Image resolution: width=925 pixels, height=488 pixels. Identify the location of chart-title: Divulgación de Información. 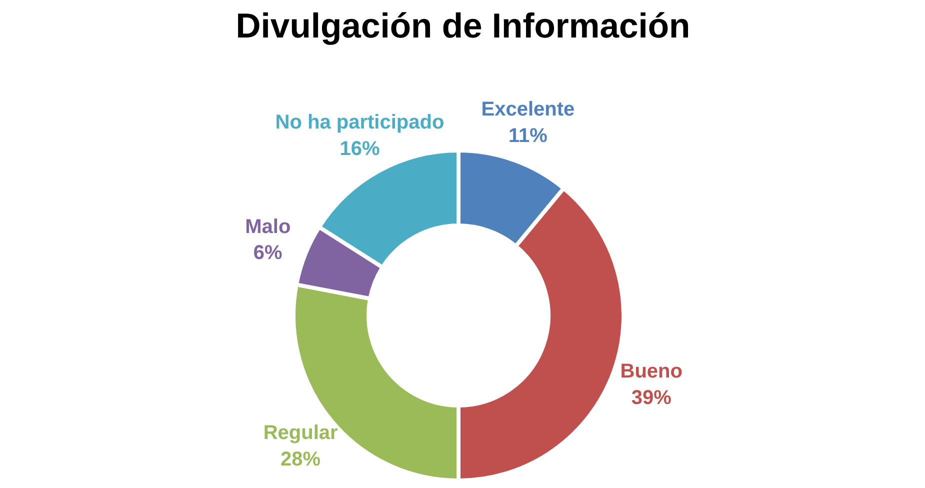
(463, 27).